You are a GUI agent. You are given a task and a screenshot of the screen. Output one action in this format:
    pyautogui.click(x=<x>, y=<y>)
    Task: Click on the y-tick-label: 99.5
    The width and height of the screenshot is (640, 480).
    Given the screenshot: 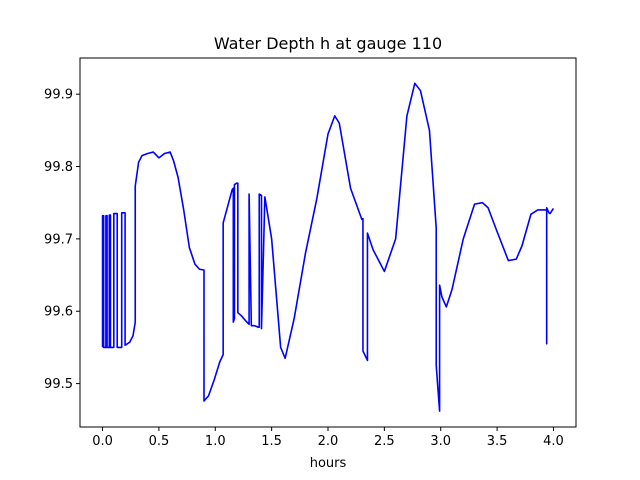 What is the action you would take?
    pyautogui.click(x=58, y=384)
    